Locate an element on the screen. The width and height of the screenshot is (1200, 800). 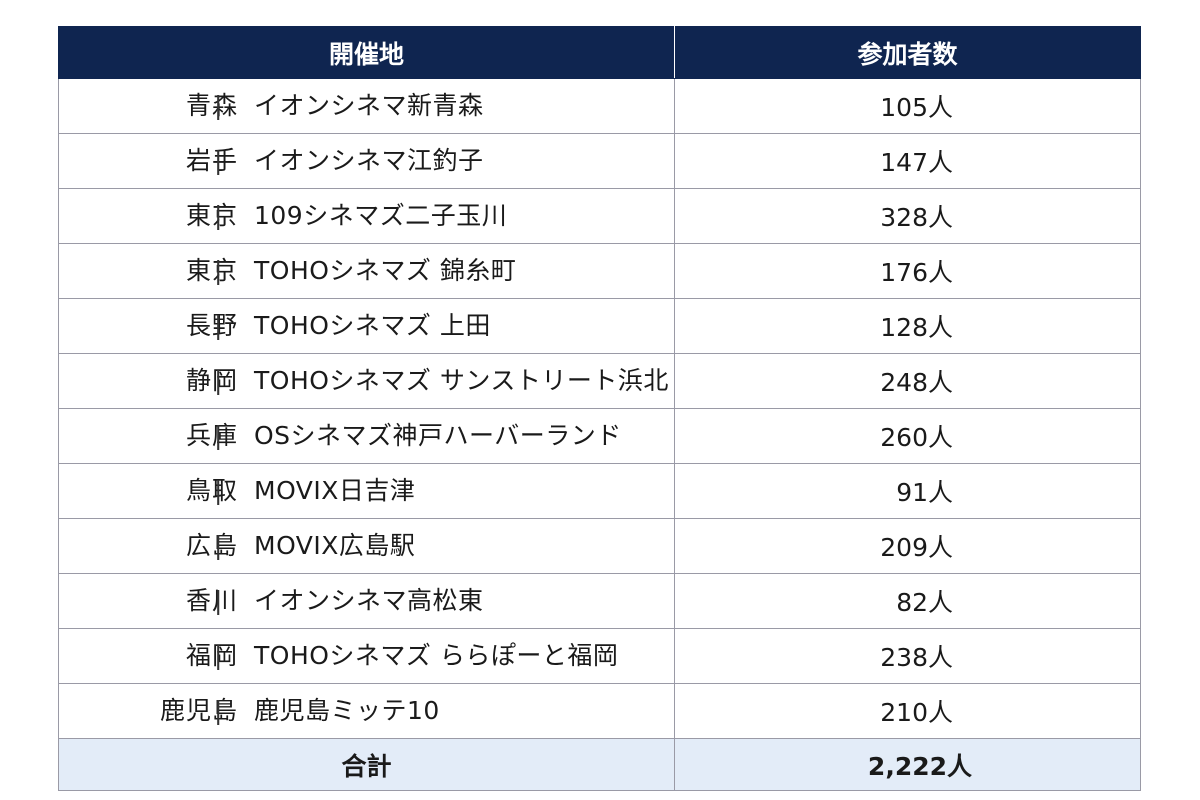
prefecture-label: 広島 is located at coordinates (211, 545).